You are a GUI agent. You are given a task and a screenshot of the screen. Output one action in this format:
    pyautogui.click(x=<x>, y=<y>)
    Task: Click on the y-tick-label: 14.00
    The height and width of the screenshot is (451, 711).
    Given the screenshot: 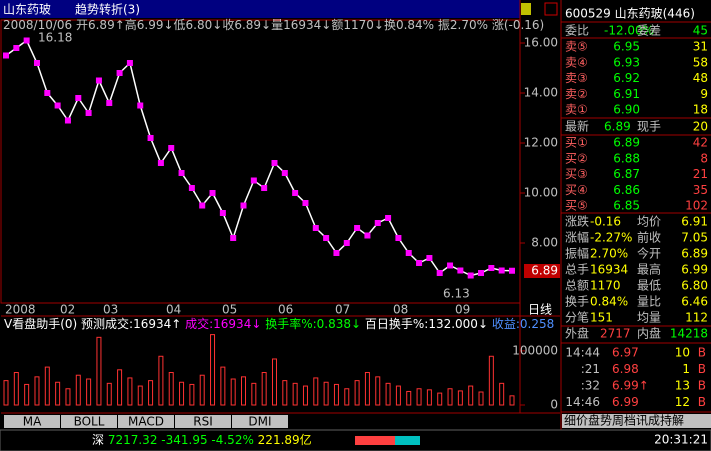 What is the action you would take?
    pyautogui.click(x=541, y=93)
    